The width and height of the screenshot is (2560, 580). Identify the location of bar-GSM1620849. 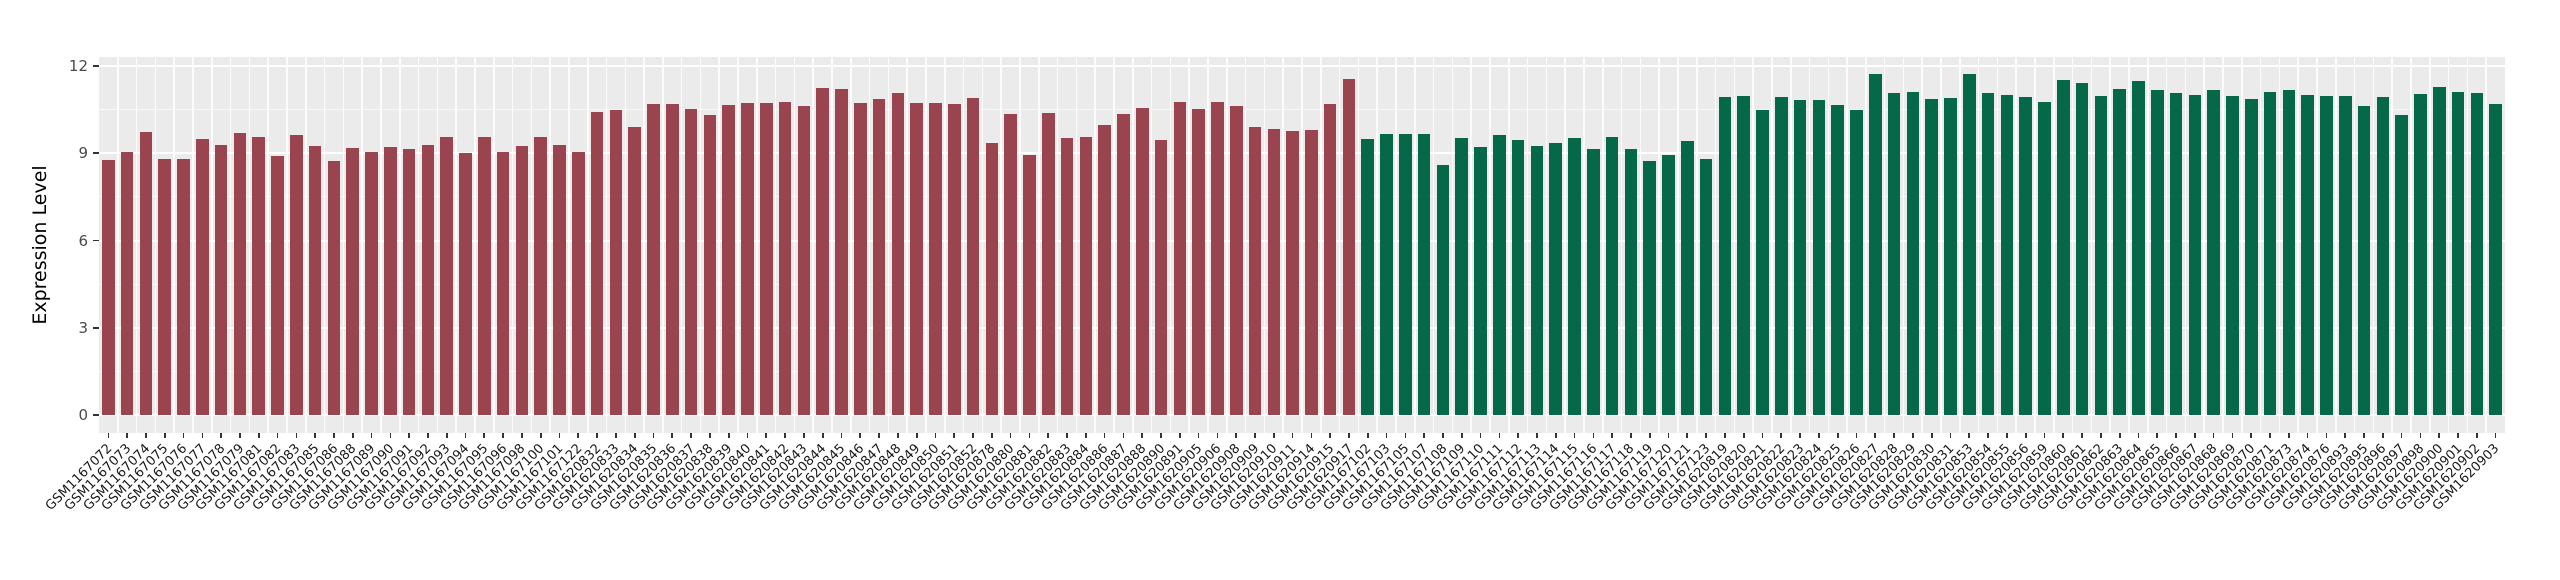
(916, 259).